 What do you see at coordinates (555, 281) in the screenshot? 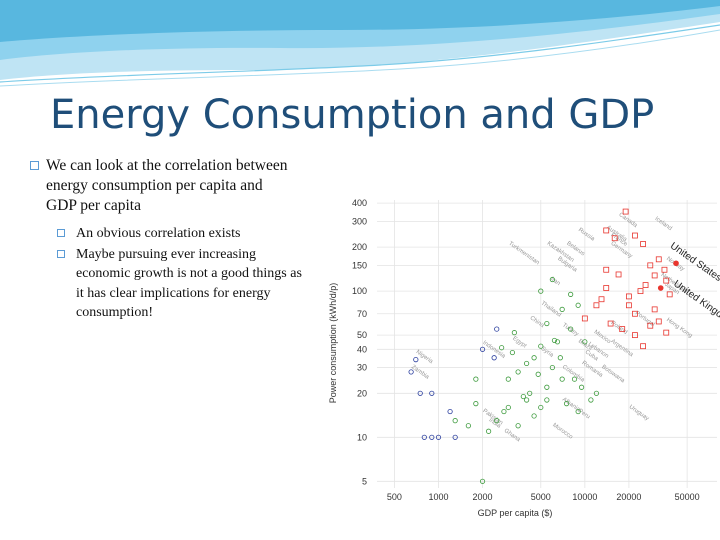
I see `country-label: Iran` at bounding box center [555, 281].